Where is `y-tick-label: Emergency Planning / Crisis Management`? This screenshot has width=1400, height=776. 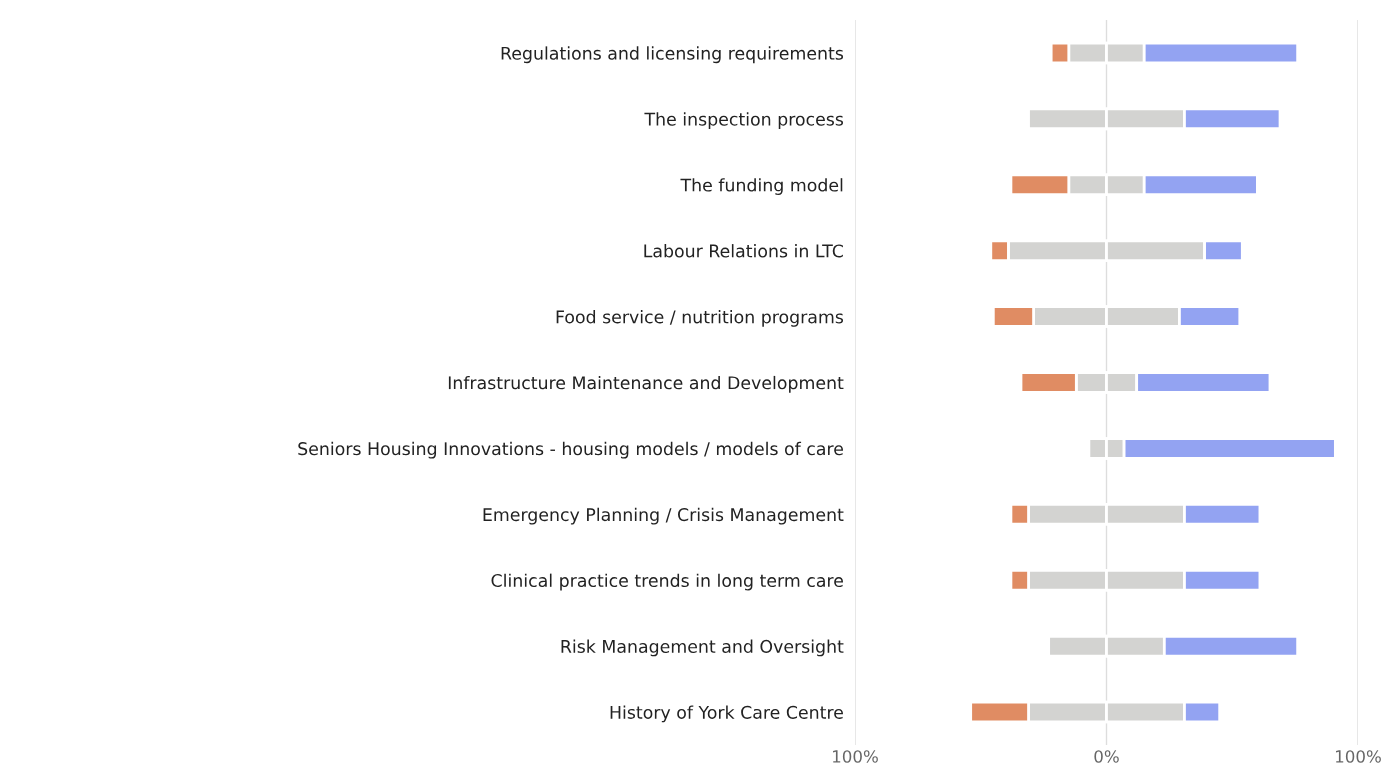
y-tick-label: Emergency Planning / Crisis Management is located at coordinates (663, 516).